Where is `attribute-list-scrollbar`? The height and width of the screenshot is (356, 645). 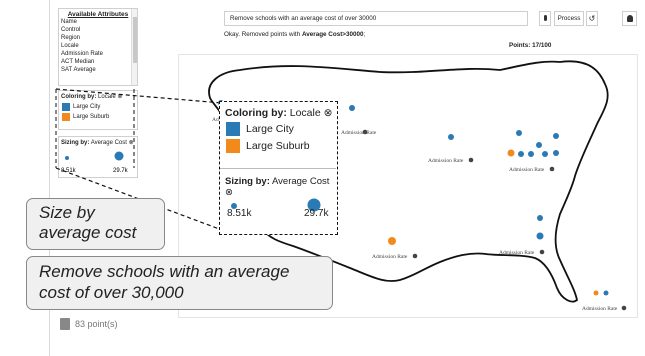
attribute-list-scrollbar is located at coordinates (134, 47).